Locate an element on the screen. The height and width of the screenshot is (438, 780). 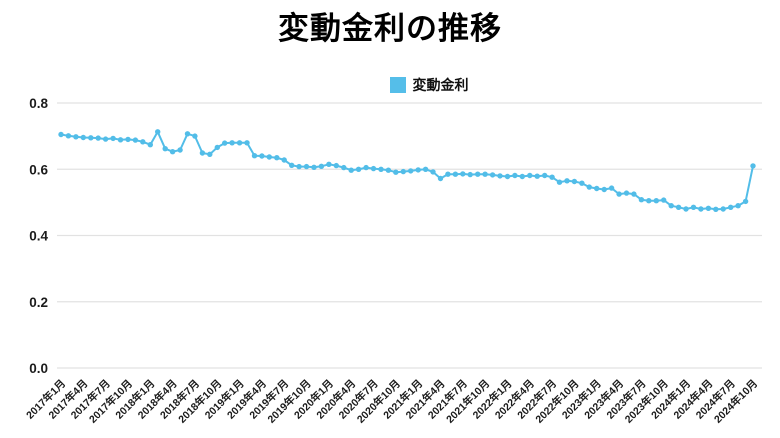
y-axis-tick-label: 0.2 is located at coordinates (38, 302).